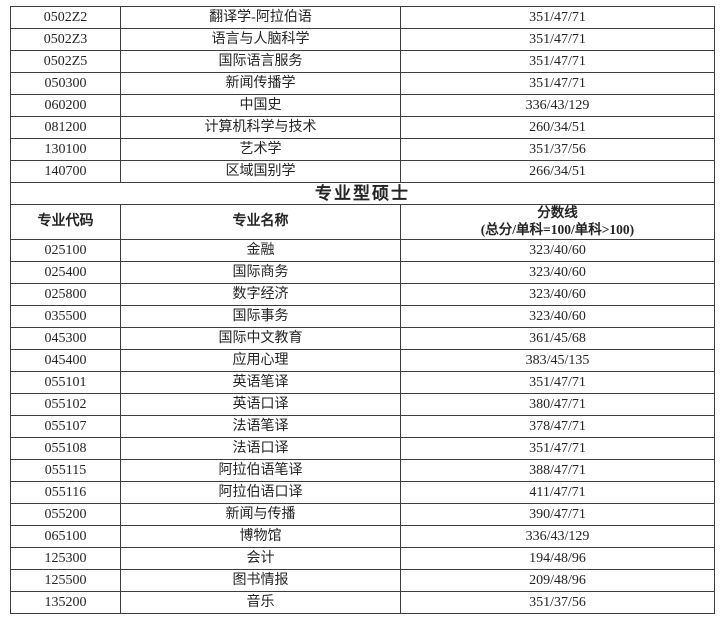 This screenshot has width=722, height=636. Describe the element at coordinates (260, 149) in the screenshot. I see `major-name-cell: 艺术学` at that location.